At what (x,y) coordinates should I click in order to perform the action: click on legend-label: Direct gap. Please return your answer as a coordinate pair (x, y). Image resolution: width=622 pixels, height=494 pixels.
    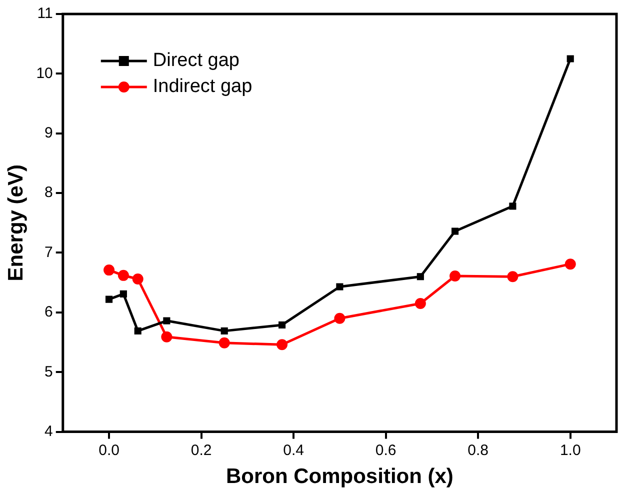
    Looking at the image, I should click on (196, 61).